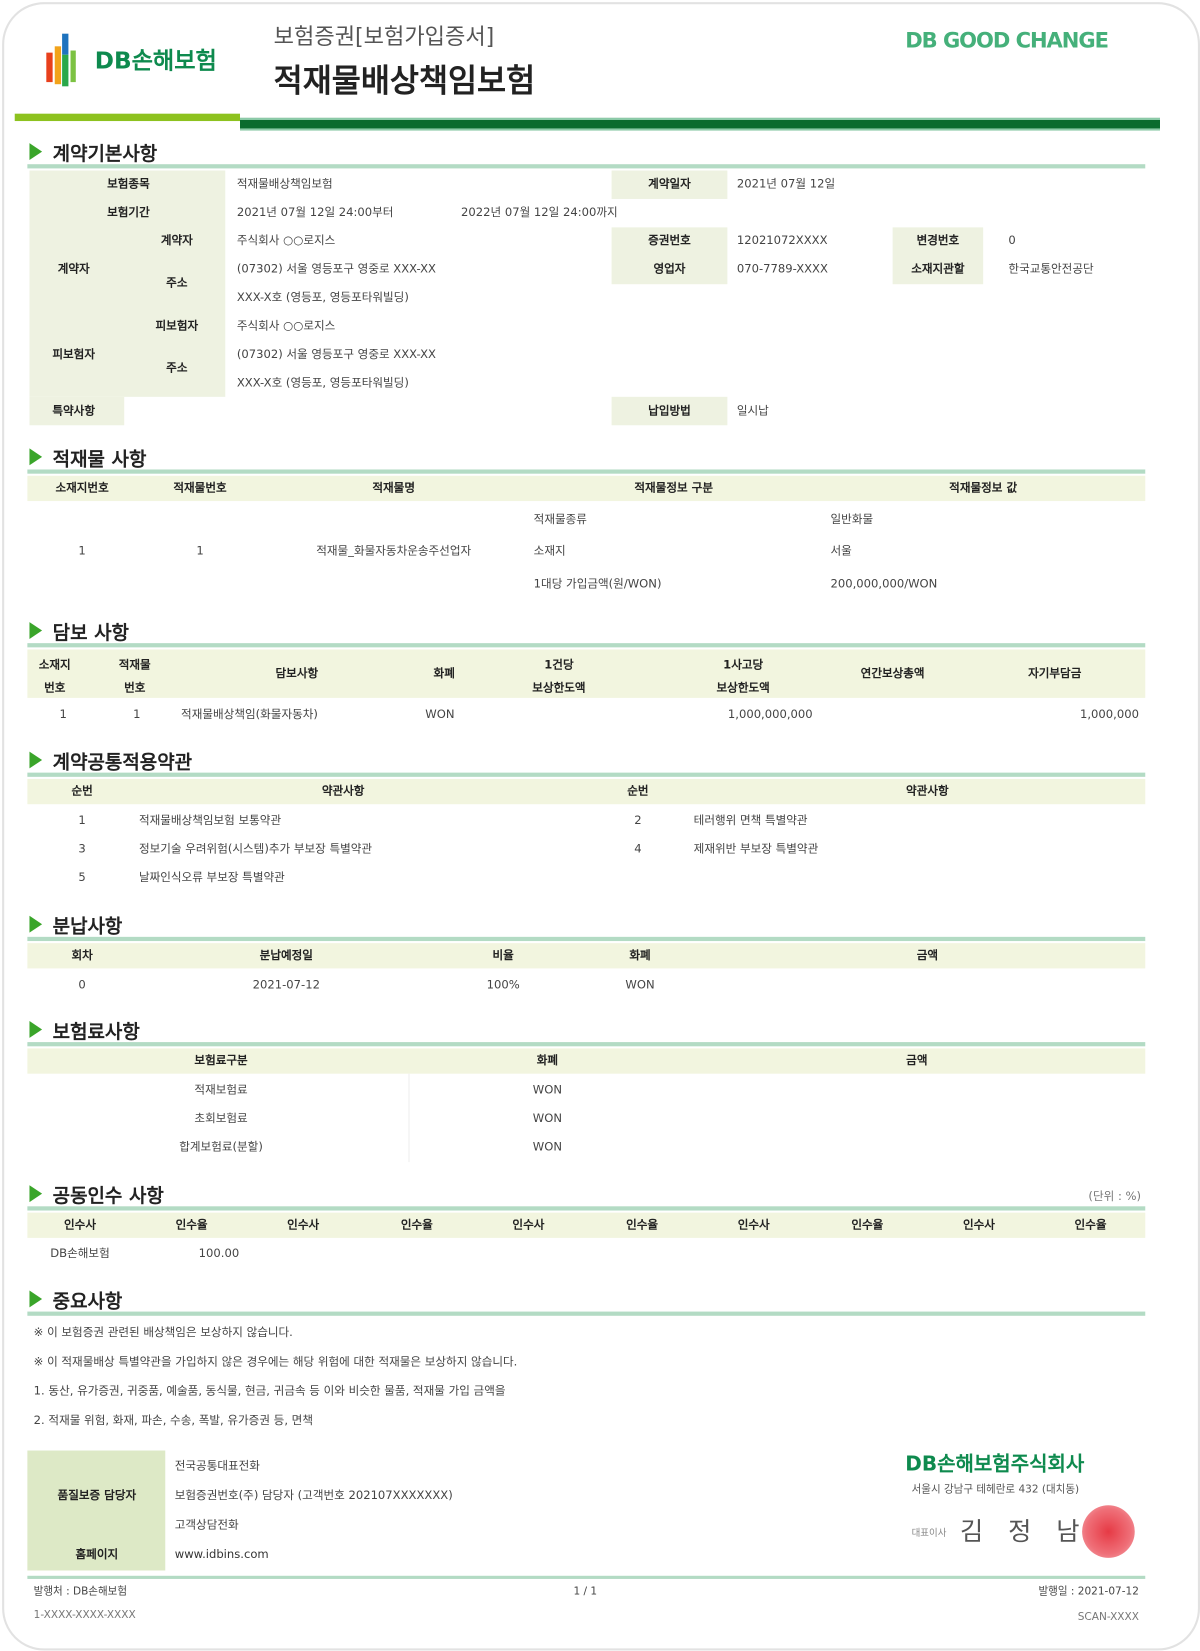 This screenshot has width=1200, height=1651. What do you see at coordinates (284, 183) in the screenshot?
I see `product-value: 적재물배상책임보험` at bounding box center [284, 183].